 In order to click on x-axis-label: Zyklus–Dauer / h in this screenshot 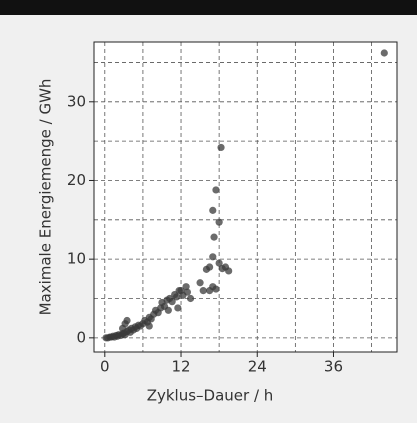, I will do `click(210, 396)`.